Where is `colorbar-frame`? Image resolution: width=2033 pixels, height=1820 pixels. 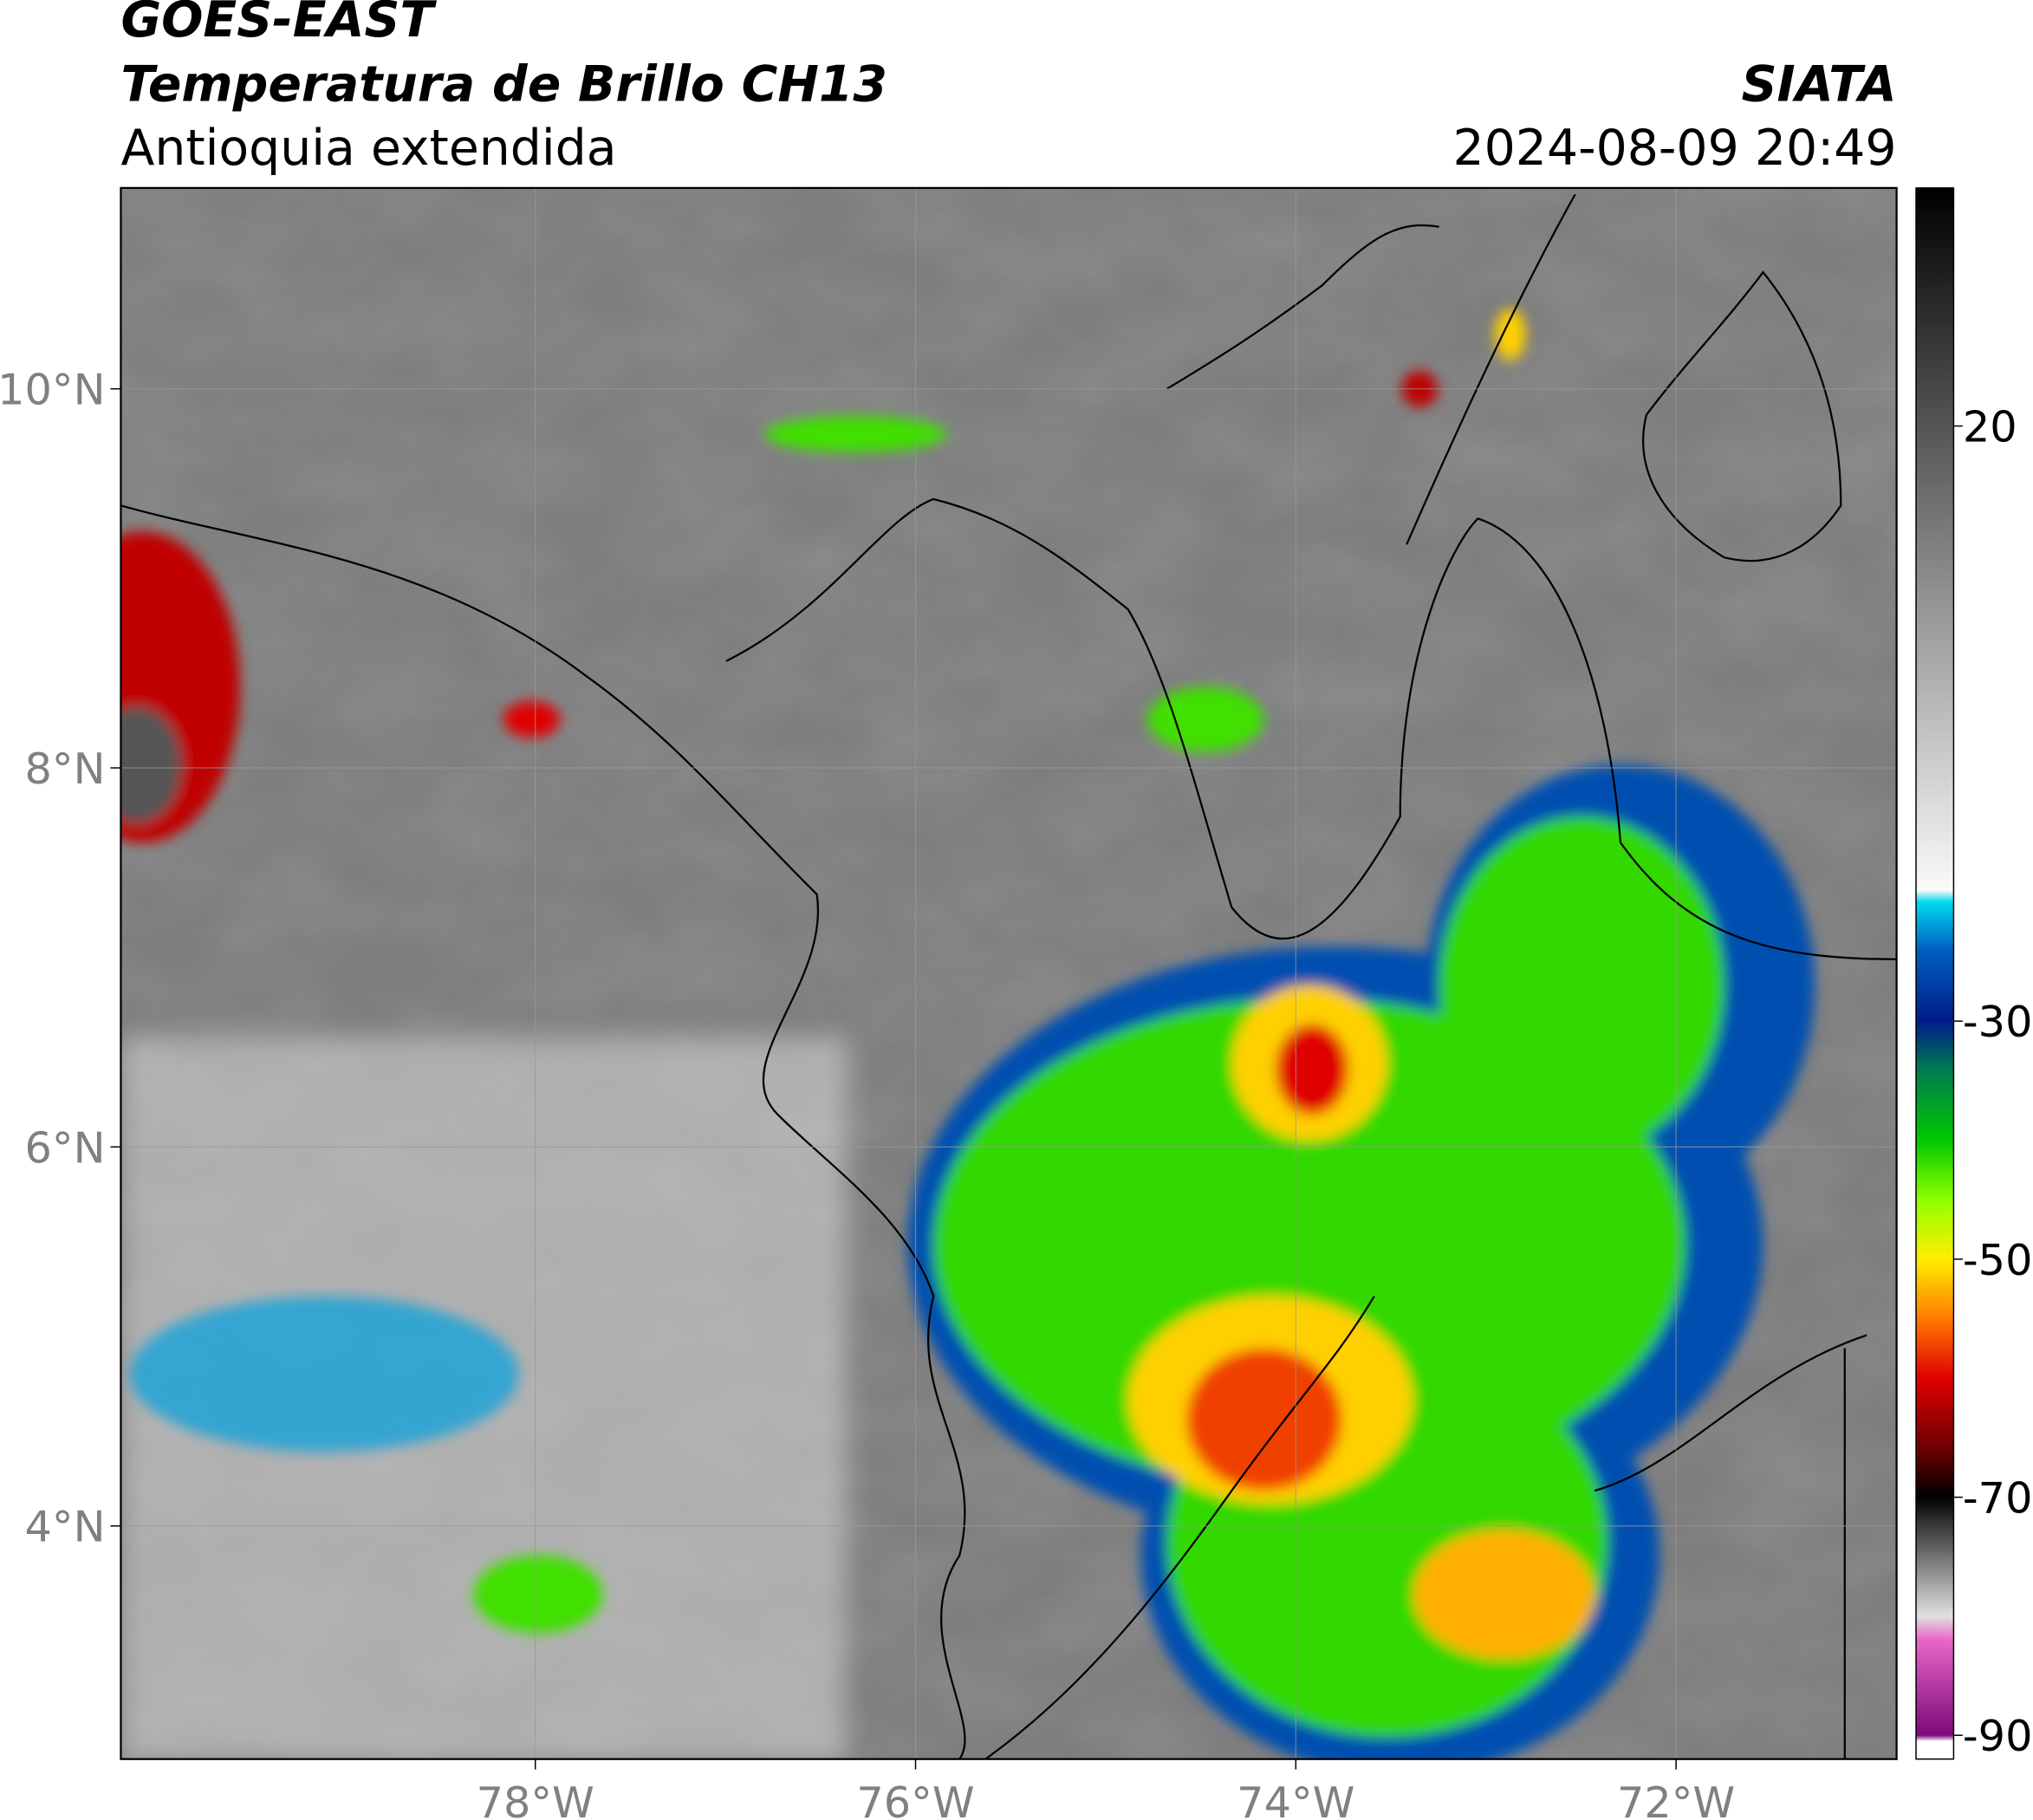 colorbar-frame is located at coordinates (1935, 973).